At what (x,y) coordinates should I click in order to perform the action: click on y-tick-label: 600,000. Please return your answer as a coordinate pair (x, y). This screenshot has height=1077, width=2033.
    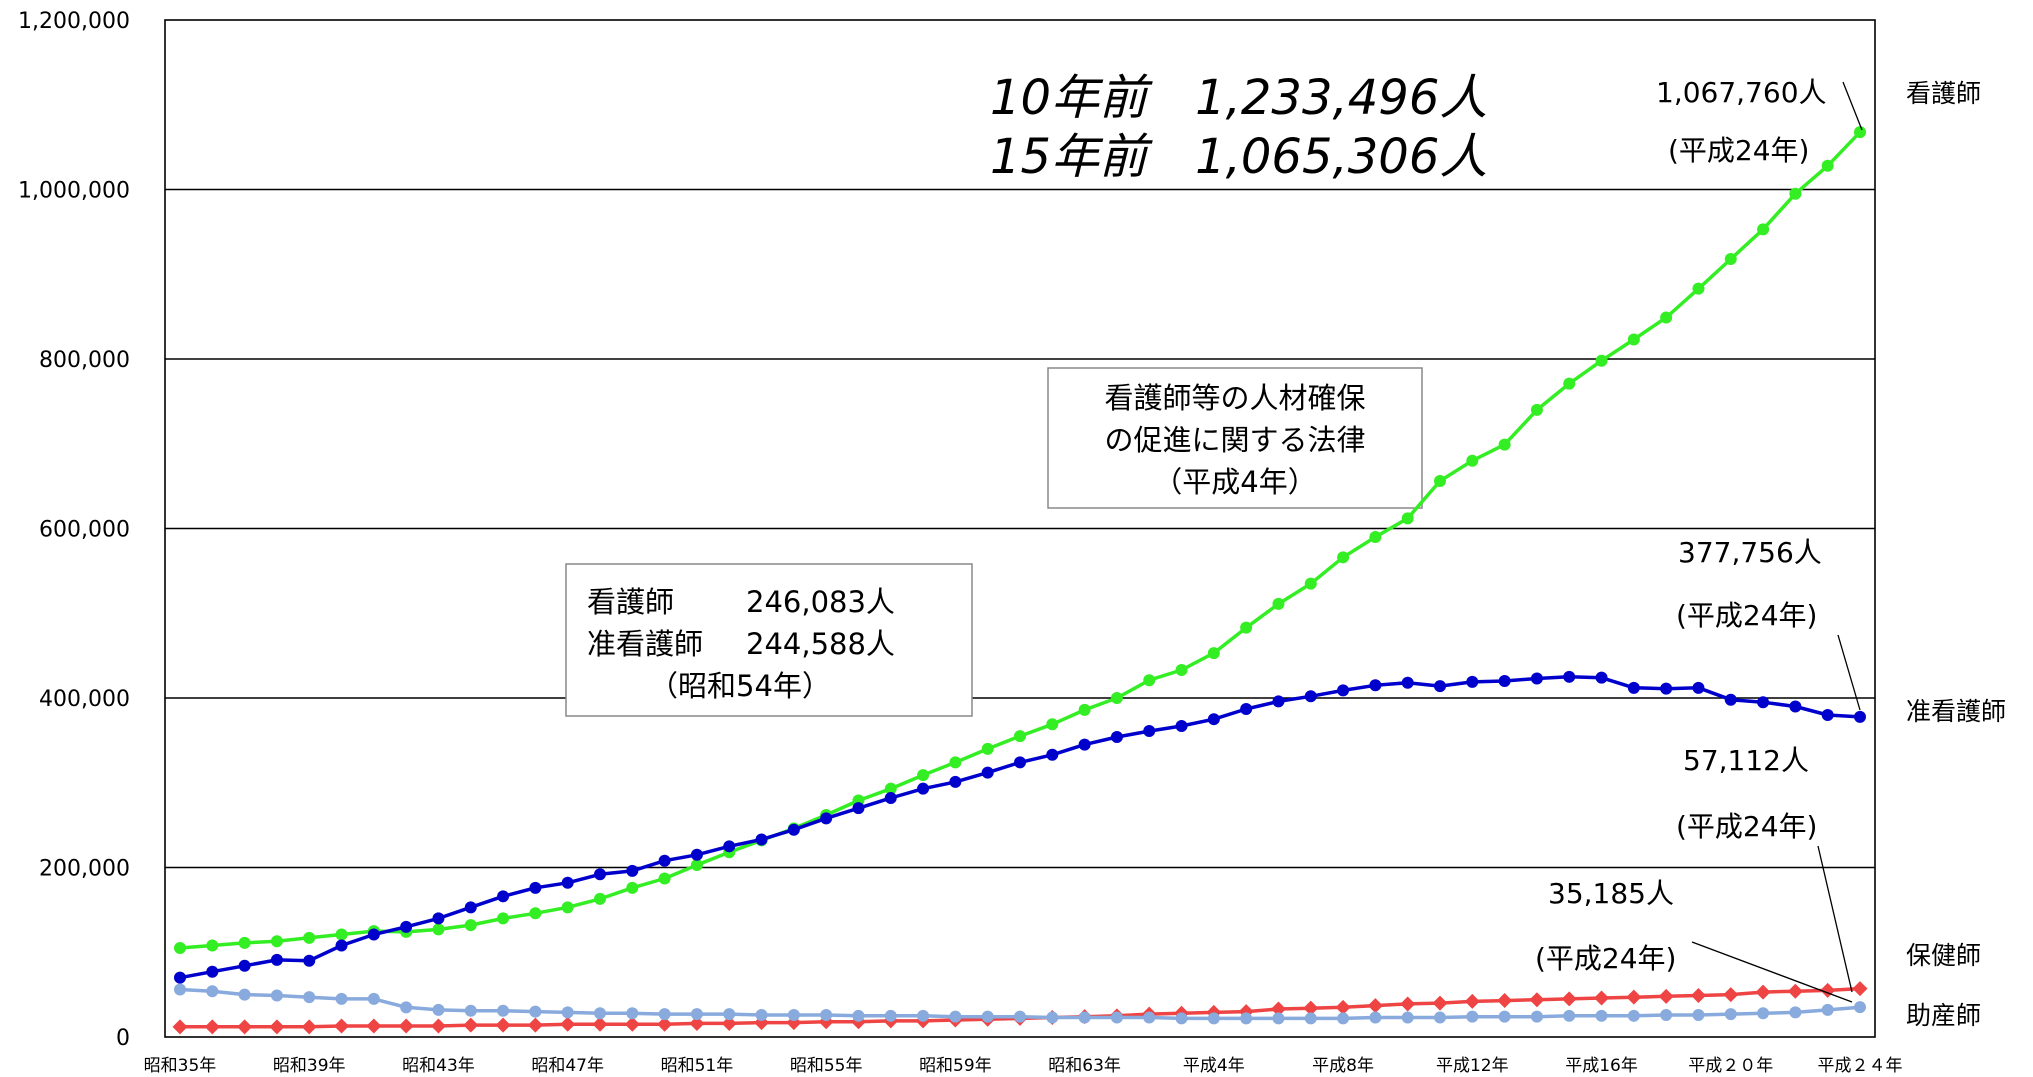
    Looking at the image, I should click on (84, 530).